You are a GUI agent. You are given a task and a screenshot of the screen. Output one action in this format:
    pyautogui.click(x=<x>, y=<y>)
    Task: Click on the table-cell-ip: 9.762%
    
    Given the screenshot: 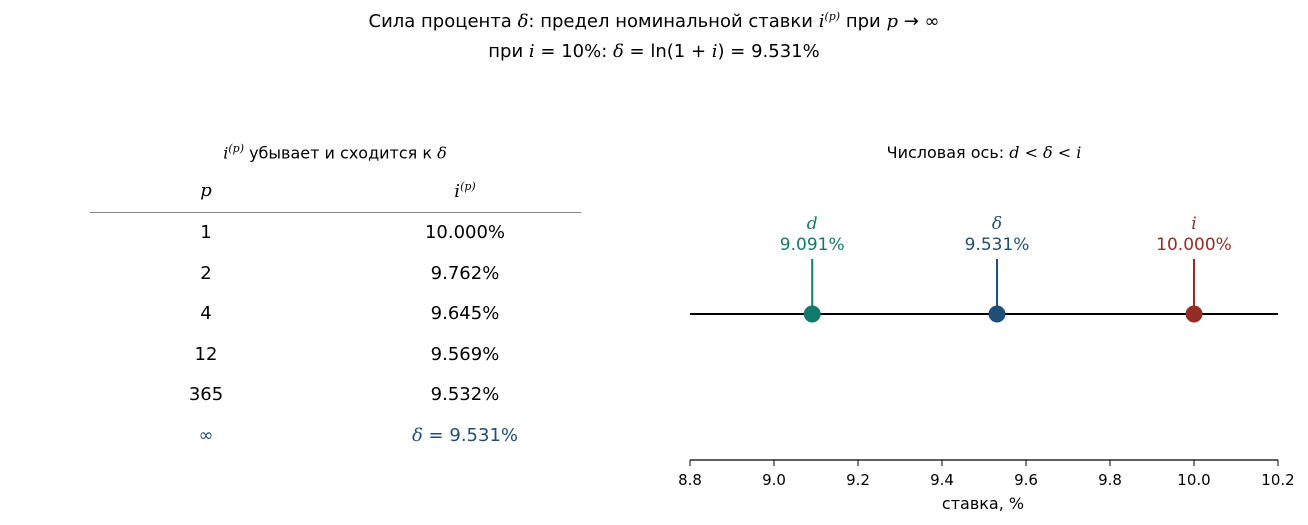 What is the action you would take?
    pyautogui.click(x=465, y=273)
    